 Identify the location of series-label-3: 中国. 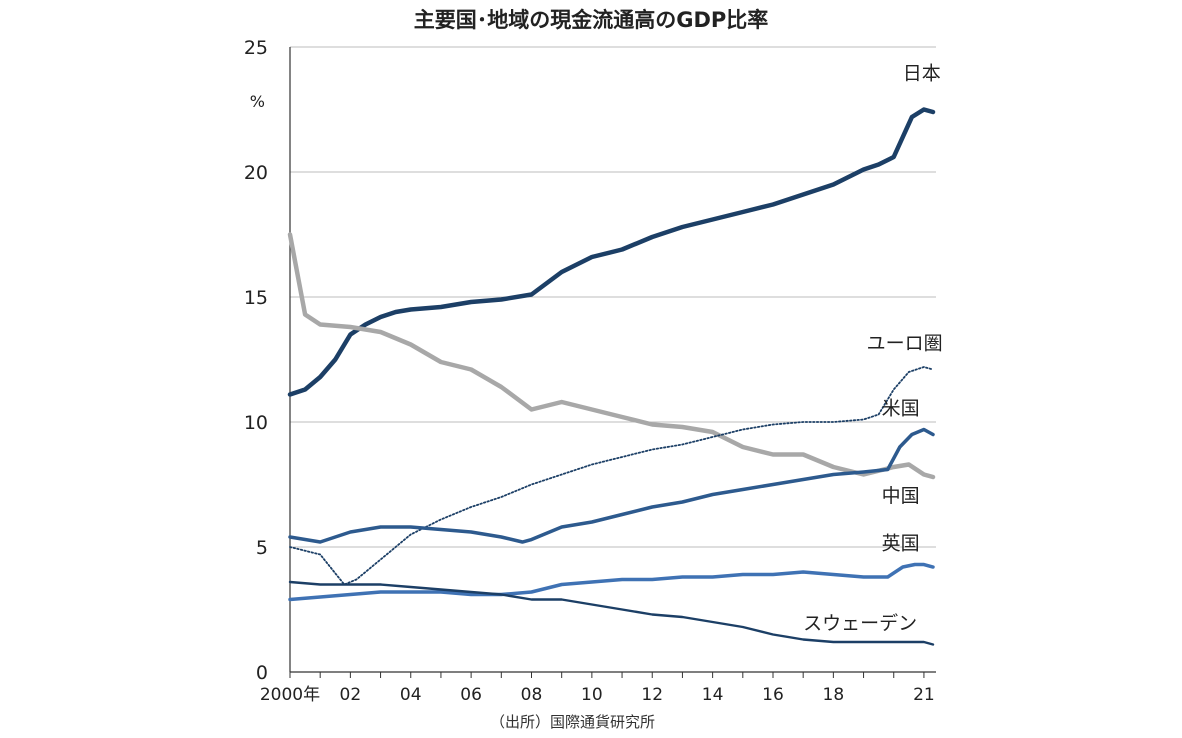
(901, 496).